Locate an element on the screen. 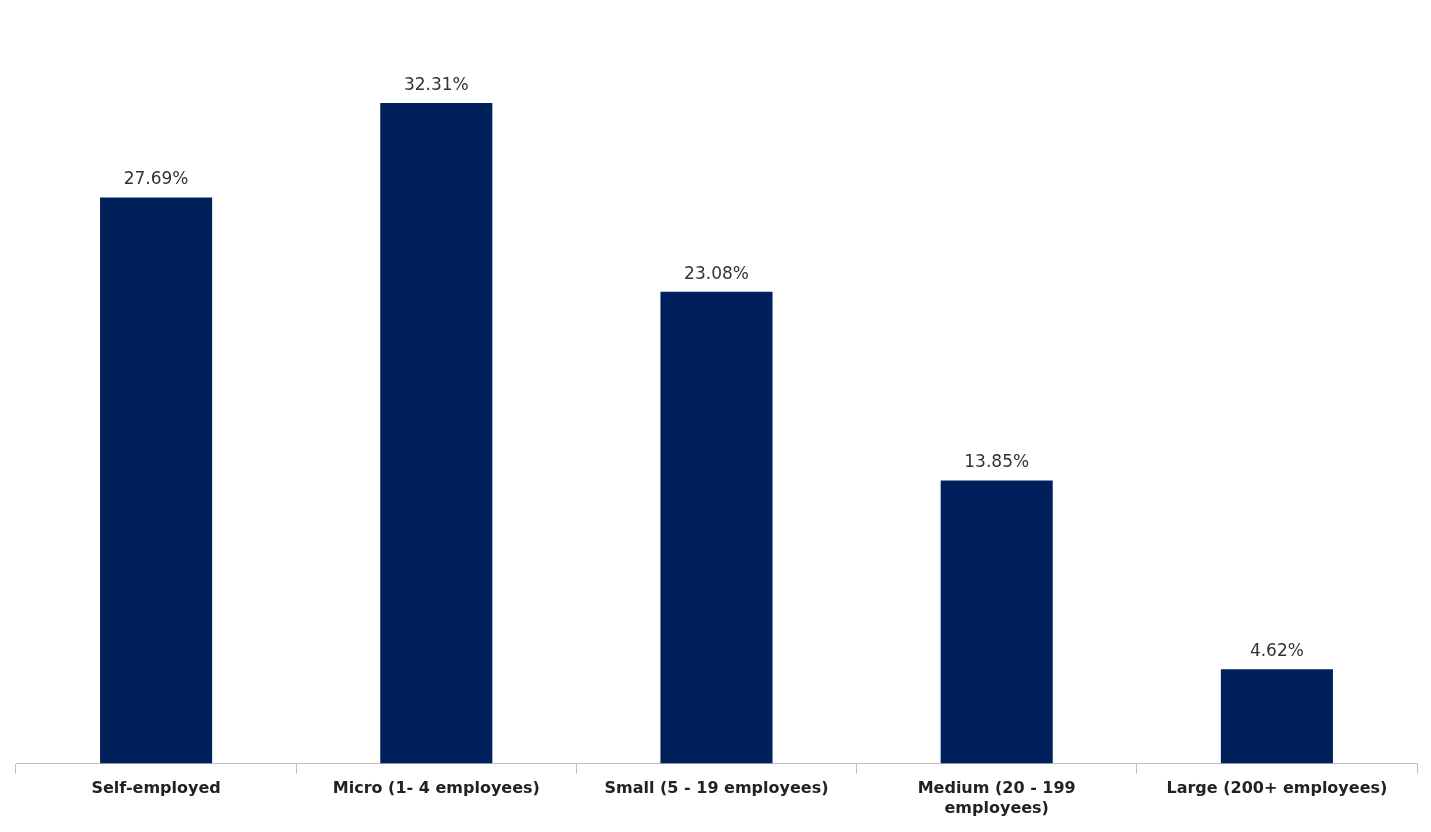  data-label: 4.62% is located at coordinates (1276, 650).